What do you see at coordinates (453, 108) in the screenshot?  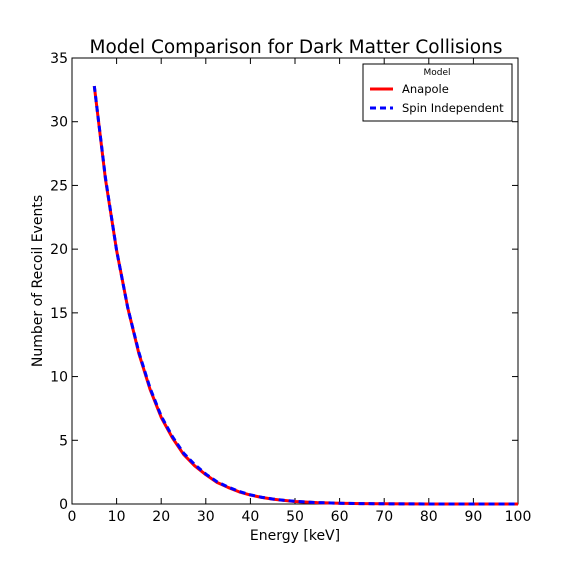 I see `legend-label-spin-independent: Spin Independent` at bounding box center [453, 108].